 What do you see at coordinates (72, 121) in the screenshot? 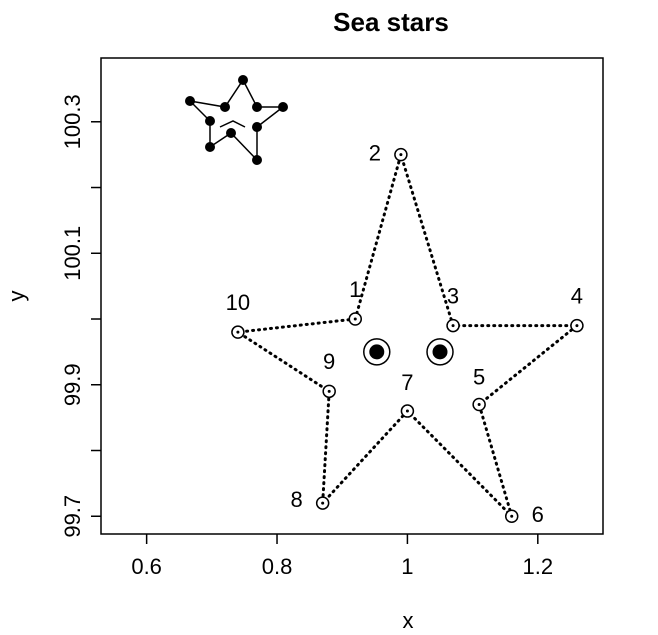
I see `y-tick-label: 100.3` at bounding box center [72, 121].